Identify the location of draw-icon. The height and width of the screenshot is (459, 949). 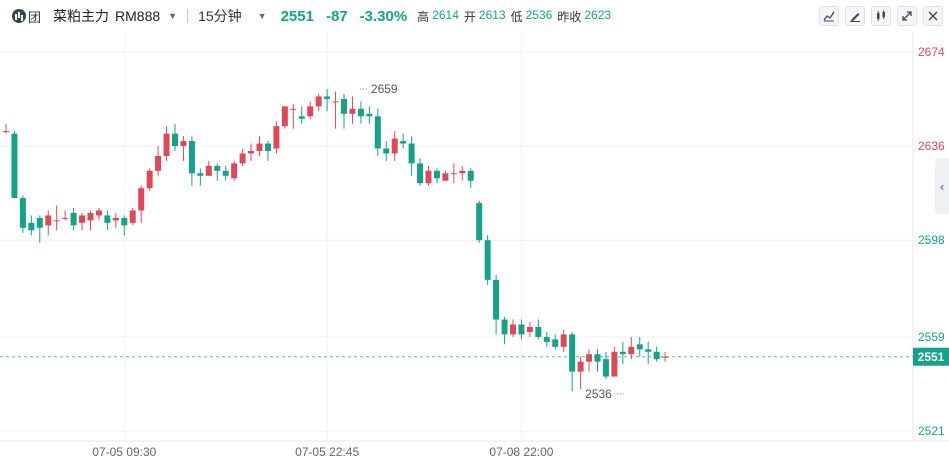
(855, 16).